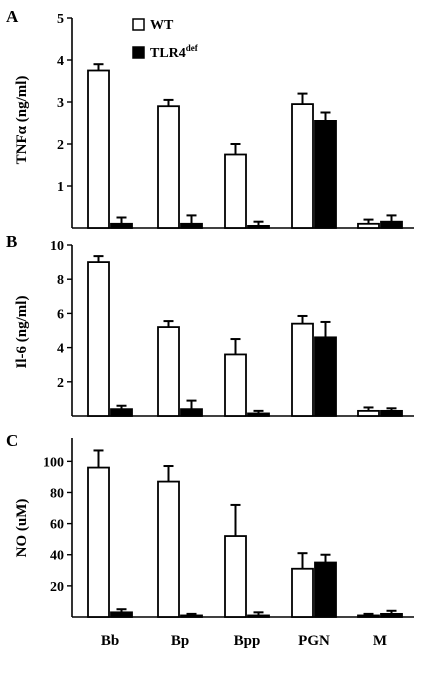 The width and height of the screenshot is (425, 676). I want to click on category-label: Bpp, so click(247, 641).